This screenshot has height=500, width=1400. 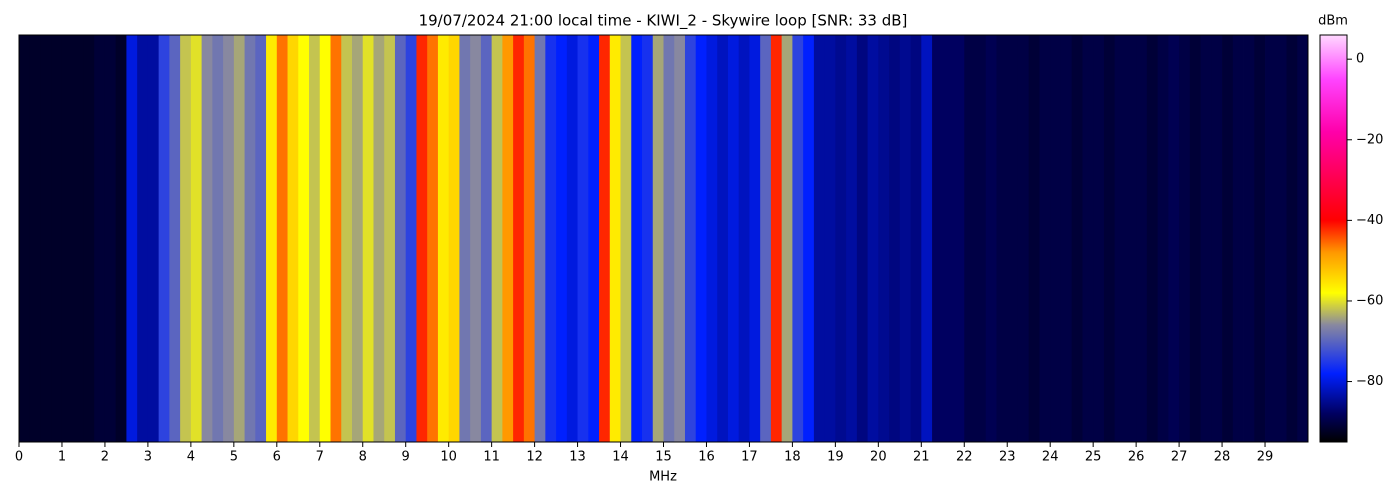 What do you see at coordinates (1007, 457) in the screenshot?
I see `x-tick-label: 23` at bounding box center [1007, 457].